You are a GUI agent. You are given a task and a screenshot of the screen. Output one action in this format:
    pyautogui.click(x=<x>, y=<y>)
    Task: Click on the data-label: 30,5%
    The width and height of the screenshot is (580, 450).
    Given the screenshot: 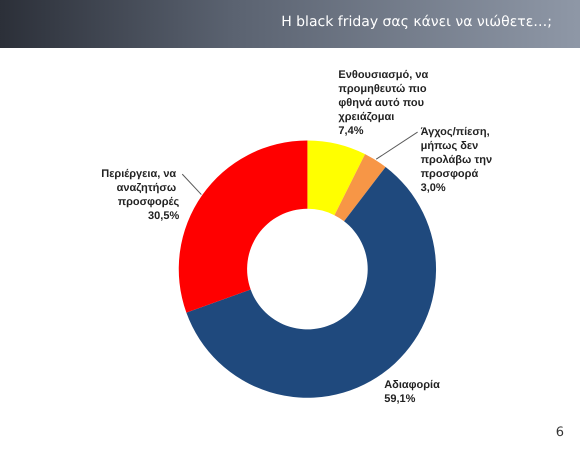 What is the action you would take?
    pyautogui.click(x=164, y=216)
    